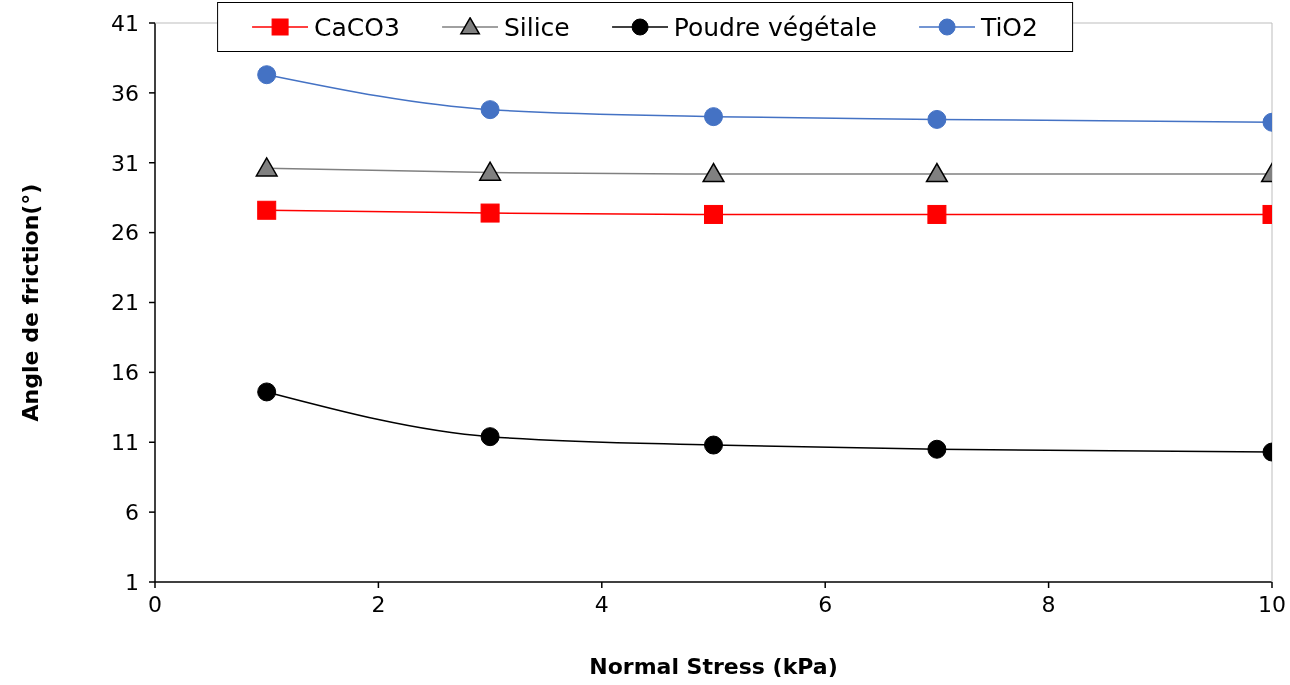  Describe the element at coordinates (825, 604) in the screenshot. I see `x-tick-label: 6` at that location.